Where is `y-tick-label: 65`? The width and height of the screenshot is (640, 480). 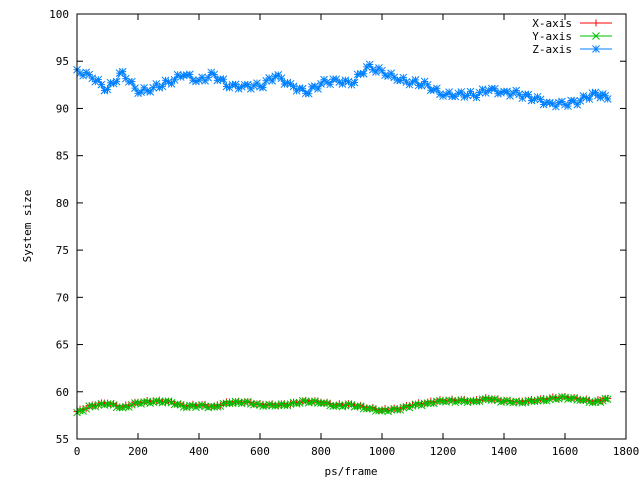
y-tick-label: 65 is located at coordinates (62, 345).